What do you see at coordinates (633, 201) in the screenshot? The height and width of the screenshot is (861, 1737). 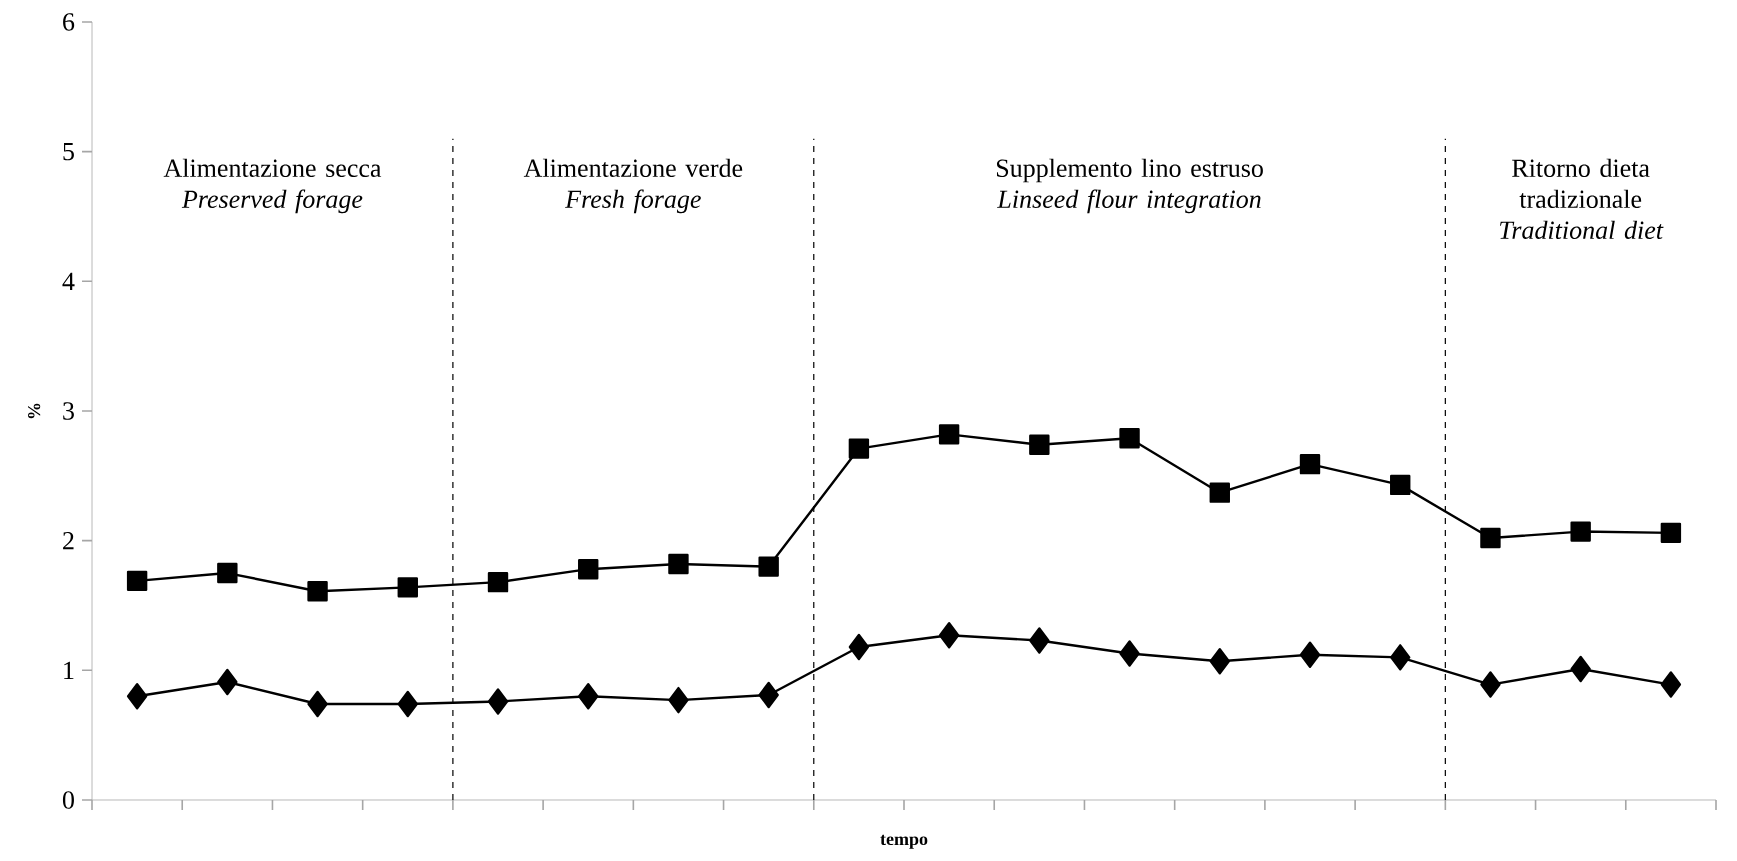 I see `annotation: Fresh forage` at bounding box center [633, 201].